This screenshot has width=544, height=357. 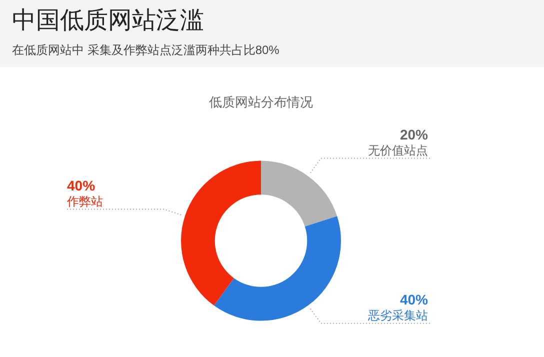 I want to click on slice-label: 无价值站点, so click(x=398, y=150).